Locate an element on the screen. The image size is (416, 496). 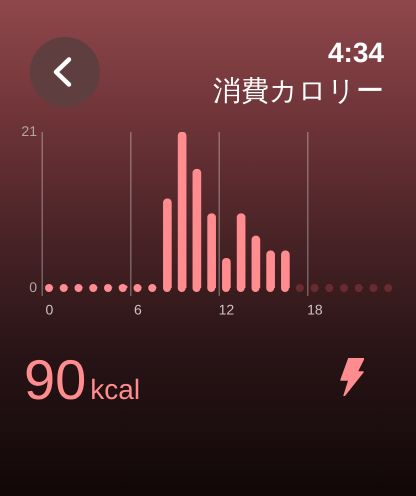
x-tick-label: 18 is located at coordinates (315, 309).